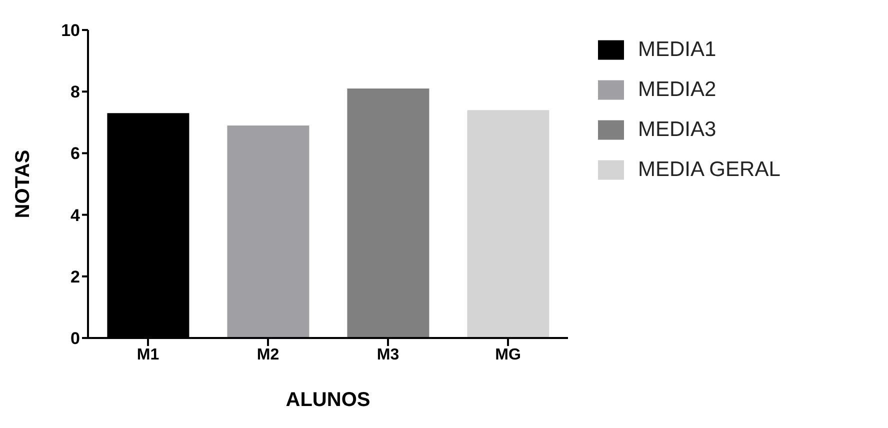 This screenshot has width=888, height=428. What do you see at coordinates (75, 215) in the screenshot?
I see `y-tick-label: 4` at bounding box center [75, 215].